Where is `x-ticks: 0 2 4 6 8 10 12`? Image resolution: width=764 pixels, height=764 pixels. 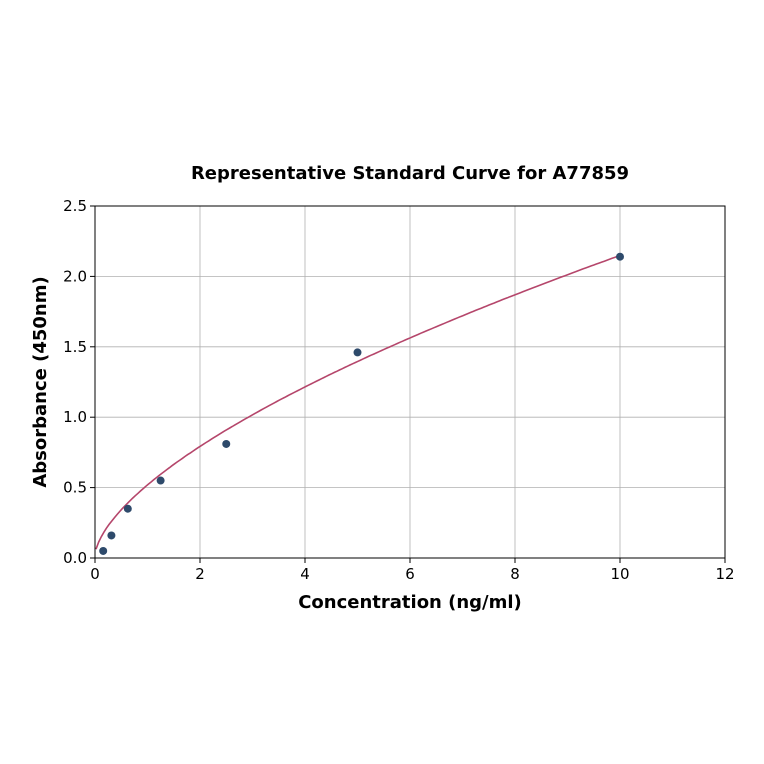
x-ticks: 0 2 4 6 8 10 12 is located at coordinates (412, 570).